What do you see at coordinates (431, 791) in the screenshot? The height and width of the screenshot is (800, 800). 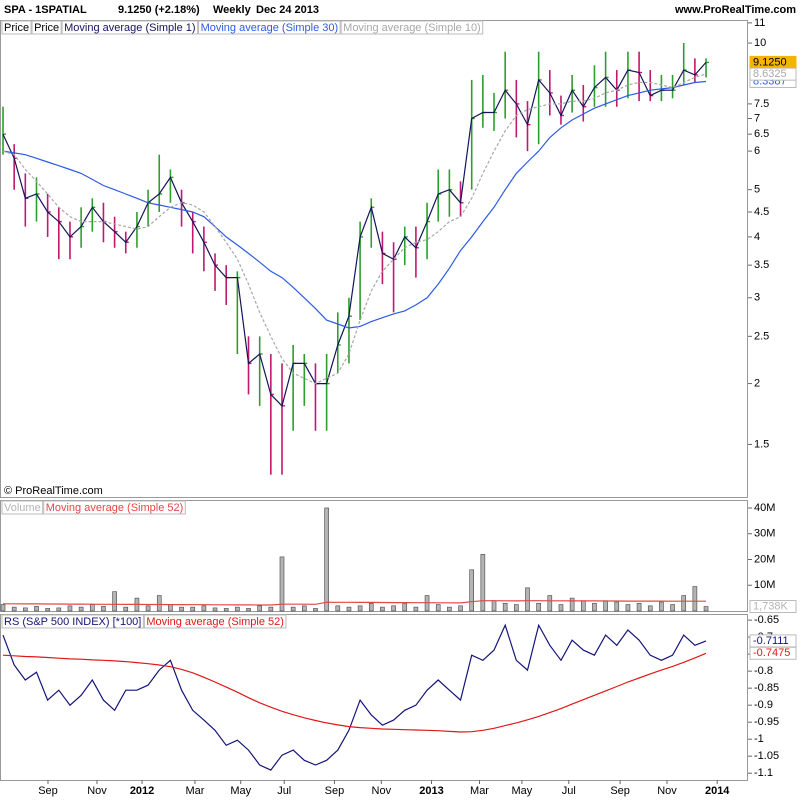 I see `x-tick-label: 2013` at bounding box center [431, 791].